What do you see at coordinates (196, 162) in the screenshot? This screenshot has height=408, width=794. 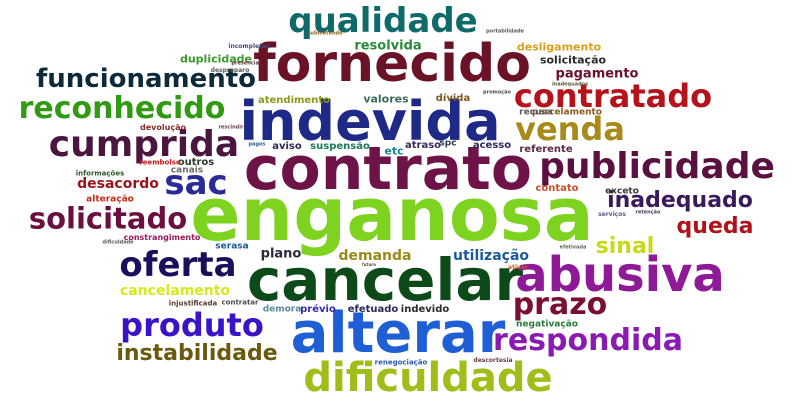 I see `cloud-word: outros` at bounding box center [196, 162].